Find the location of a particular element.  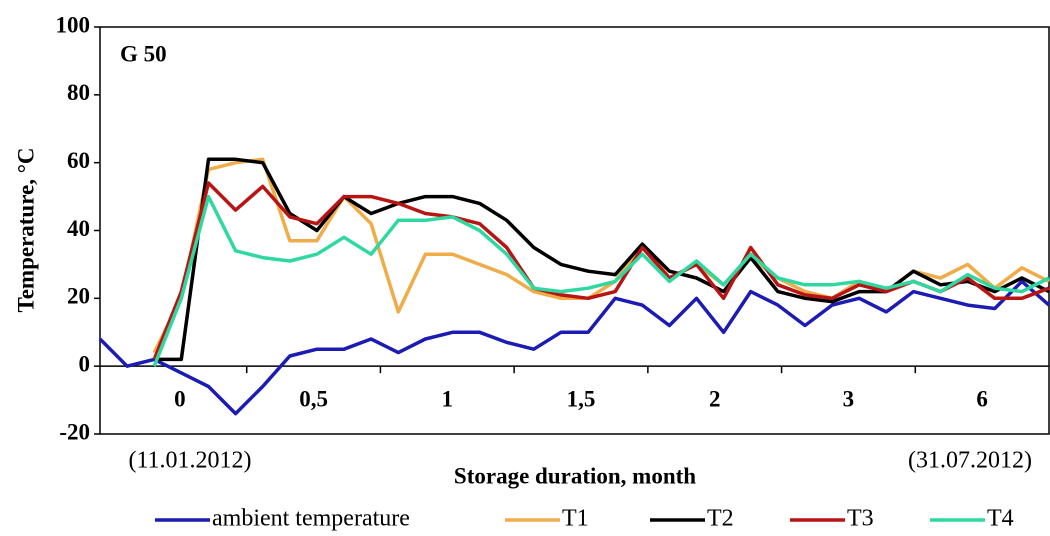

y-tick-label: 40 is located at coordinates (78, 228).